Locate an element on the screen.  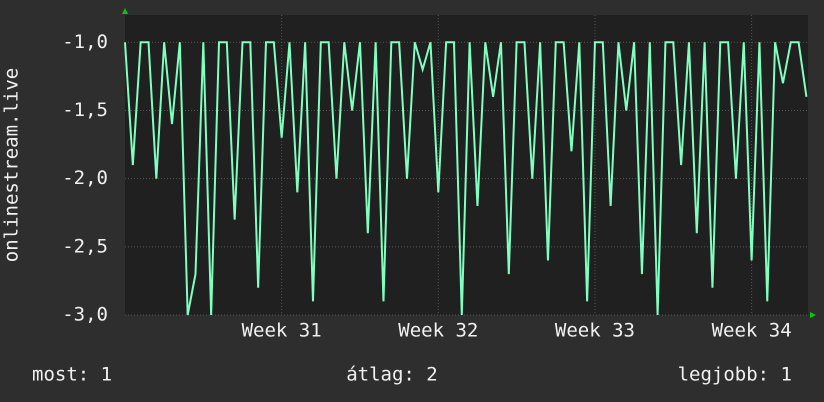
y-tick-label: -2,5 is located at coordinates (85, 246).